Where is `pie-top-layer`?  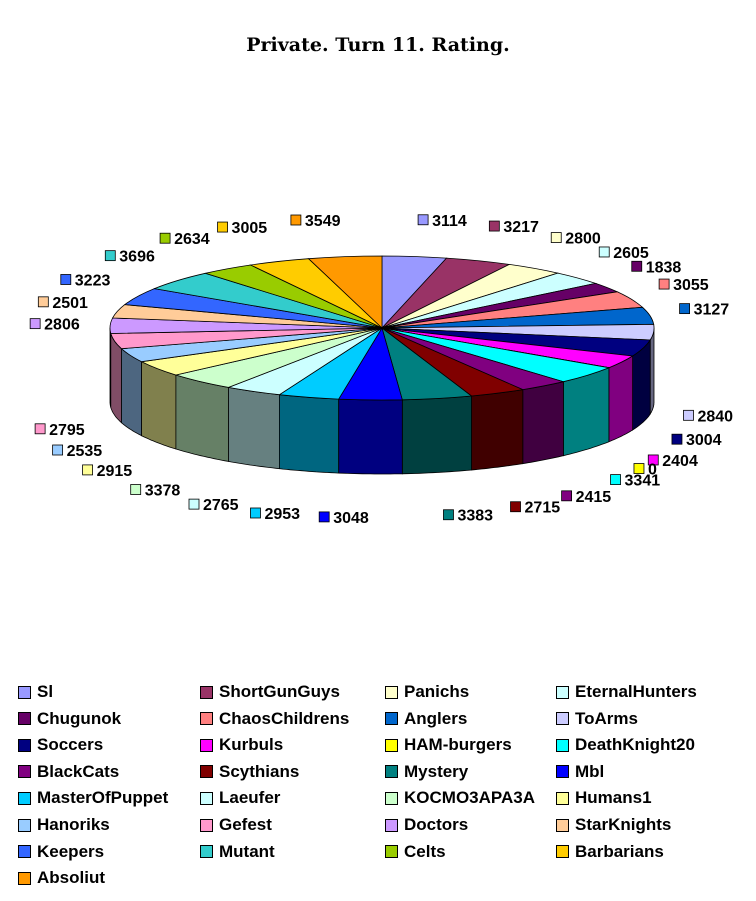 pie-top-layer is located at coordinates (382, 328).